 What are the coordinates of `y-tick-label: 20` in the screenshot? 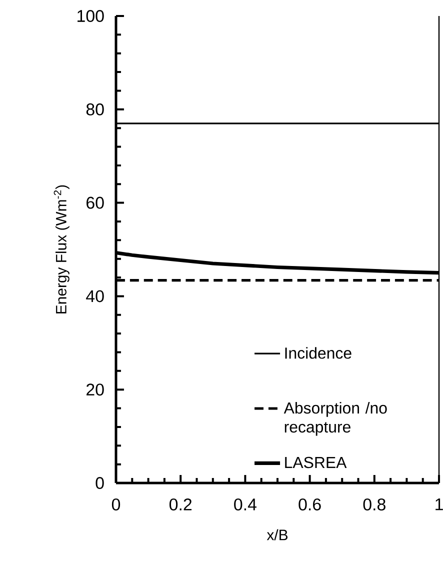 It's located at (95, 390).